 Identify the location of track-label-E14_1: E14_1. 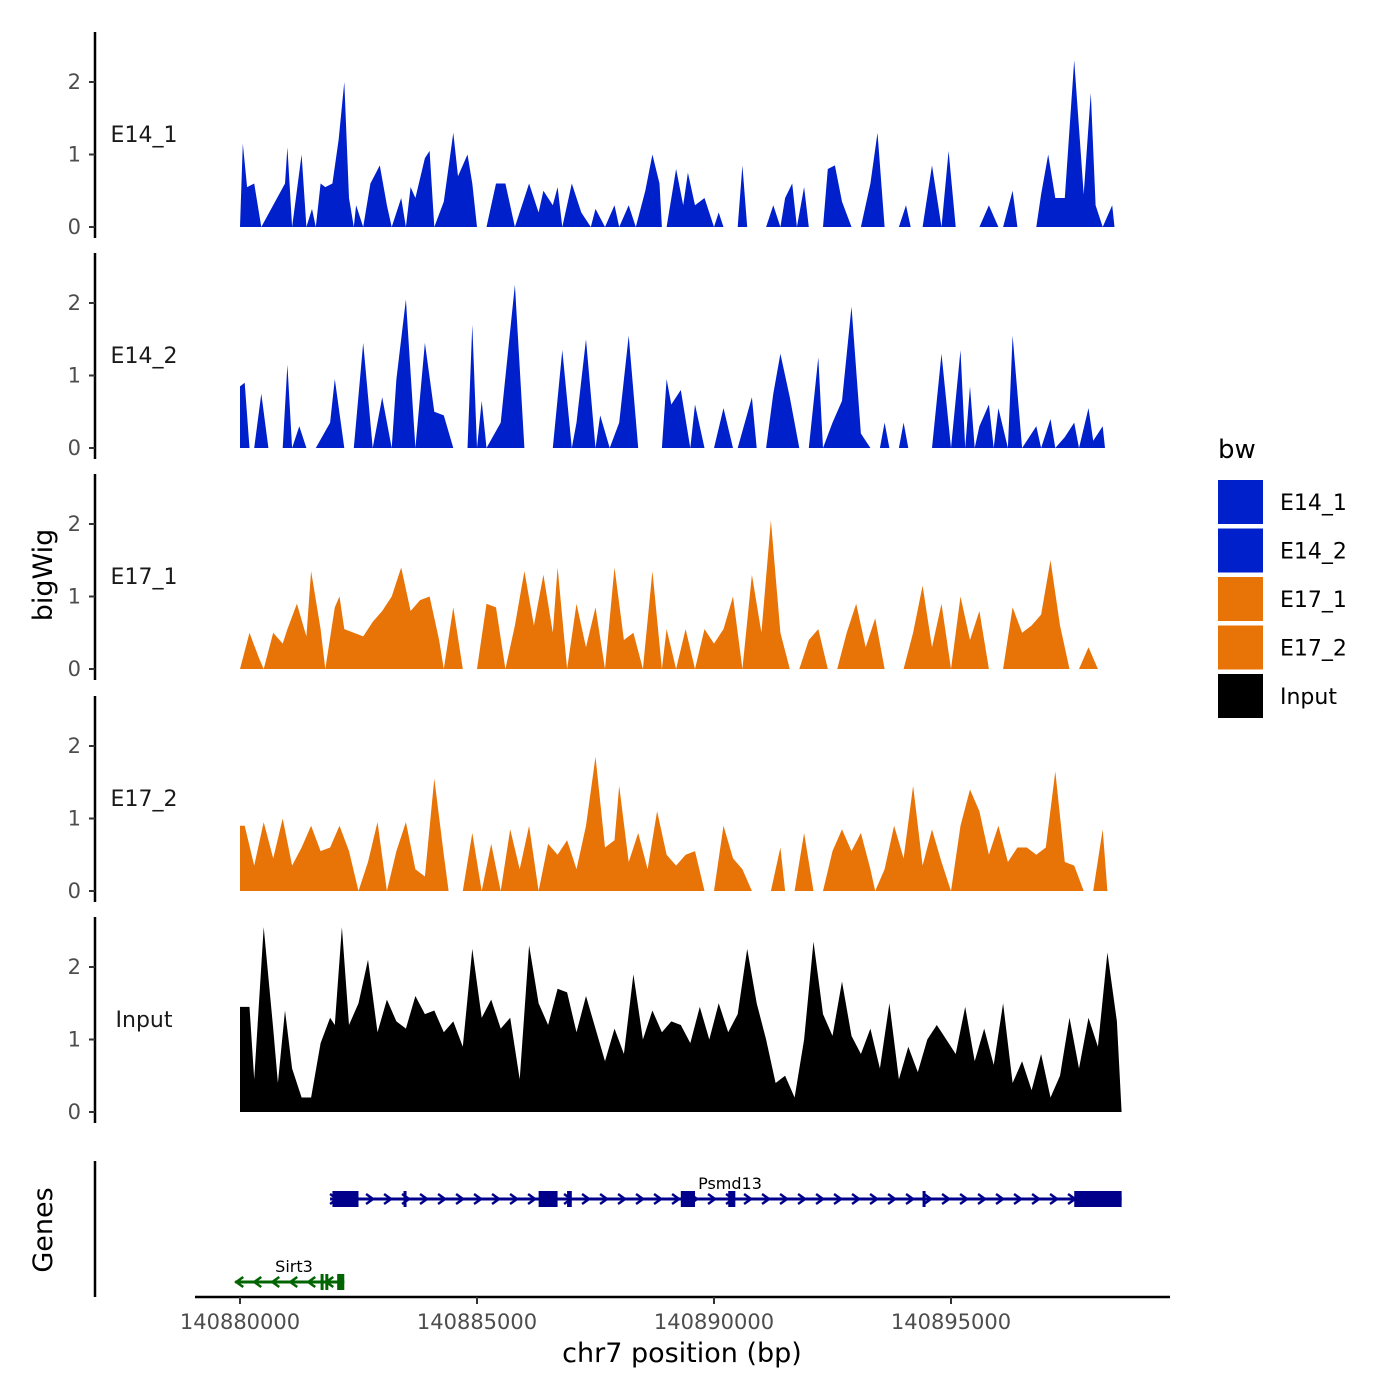
(144, 135).